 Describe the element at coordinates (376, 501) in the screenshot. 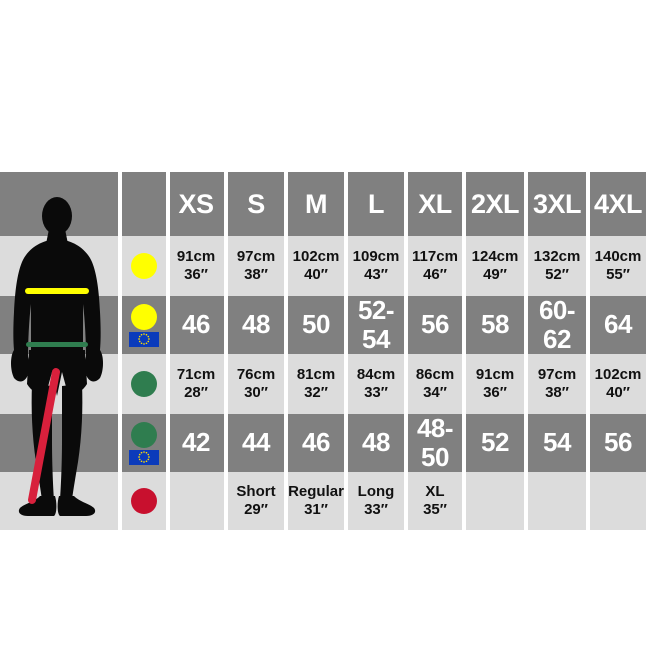

I see `cell-r4-l: Long 33″` at that location.